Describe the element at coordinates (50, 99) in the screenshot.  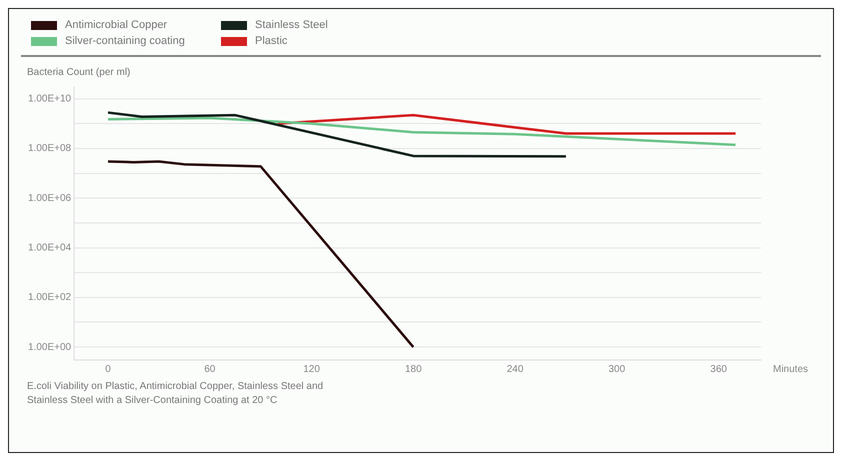
I see `y-tick-label: 1.00E+10` at that location.